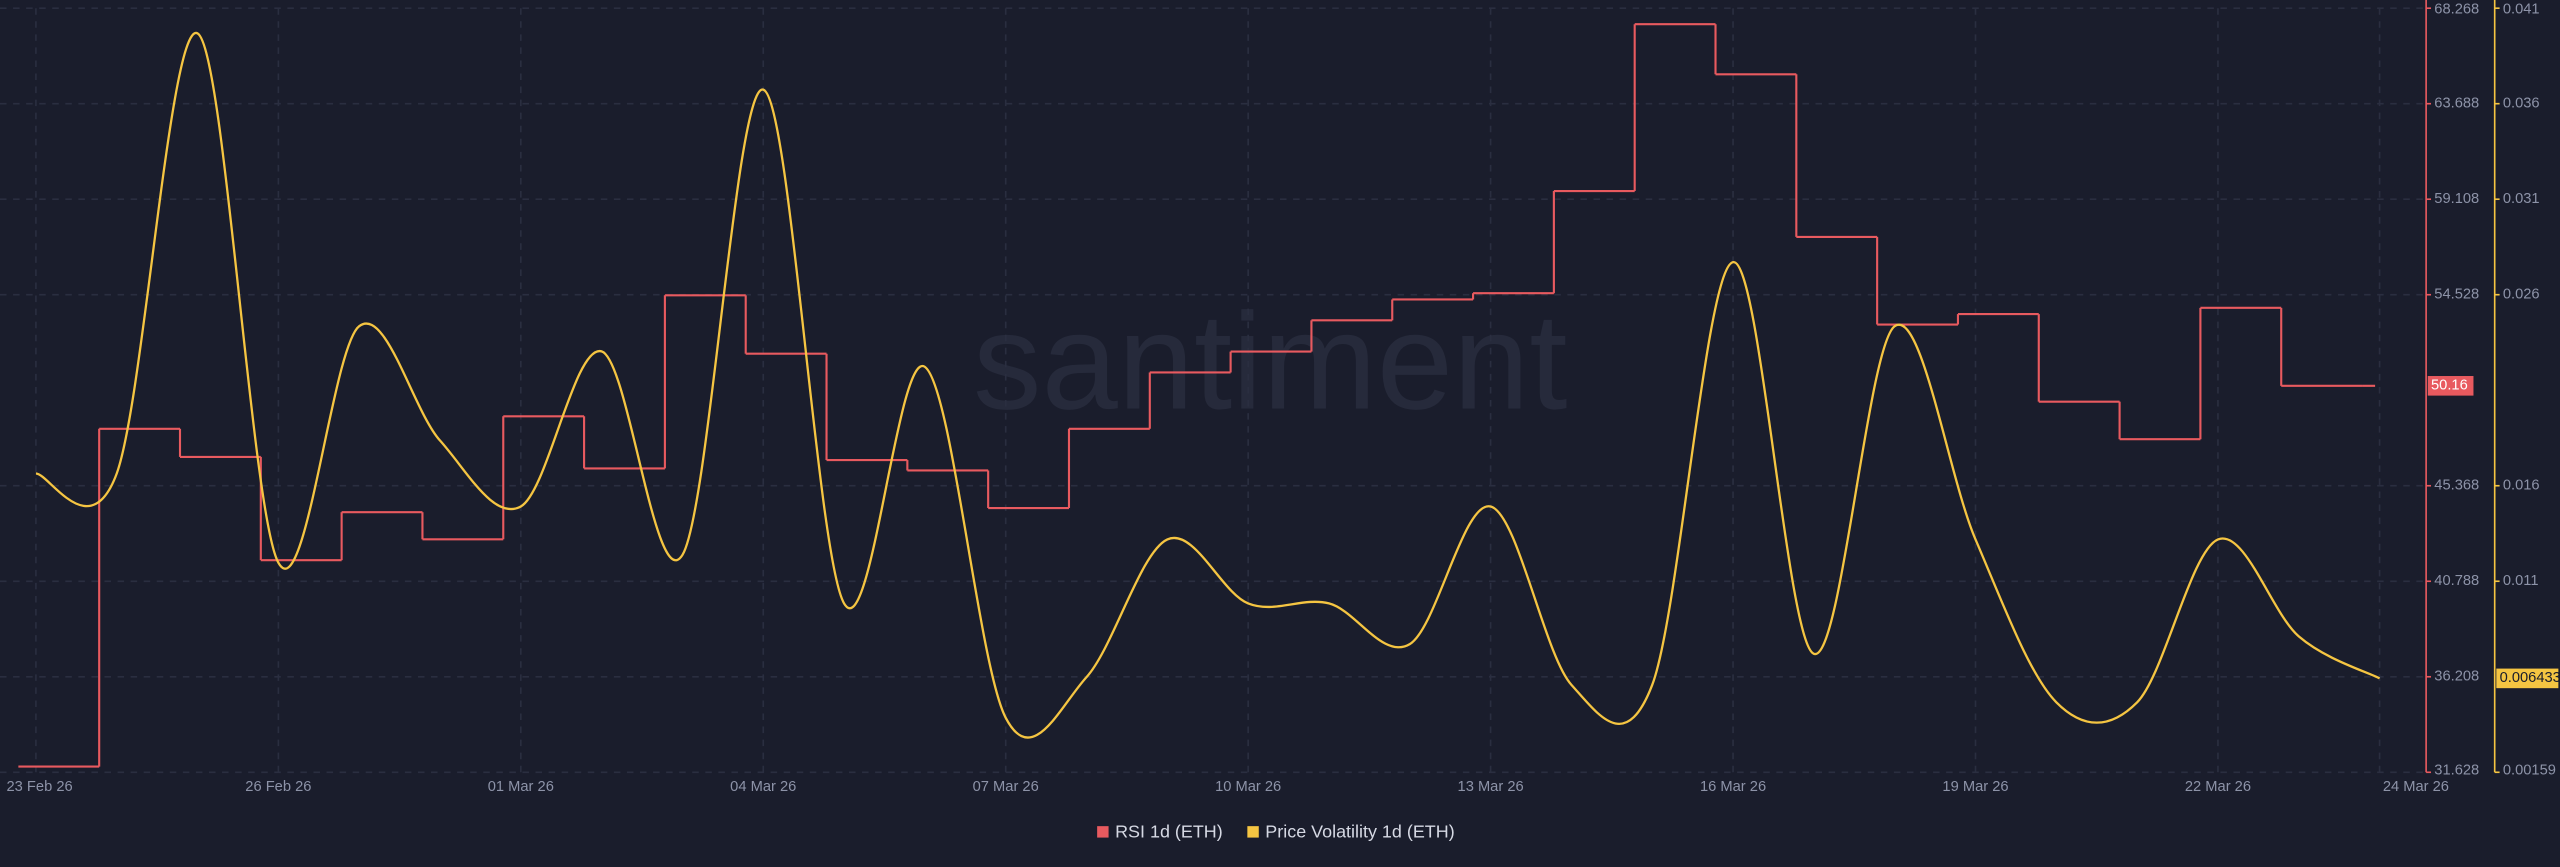 The width and height of the screenshot is (2560, 867). Describe the element at coordinates (278, 787) in the screenshot. I see `x-tick-label: 26 Feb 26` at that location.